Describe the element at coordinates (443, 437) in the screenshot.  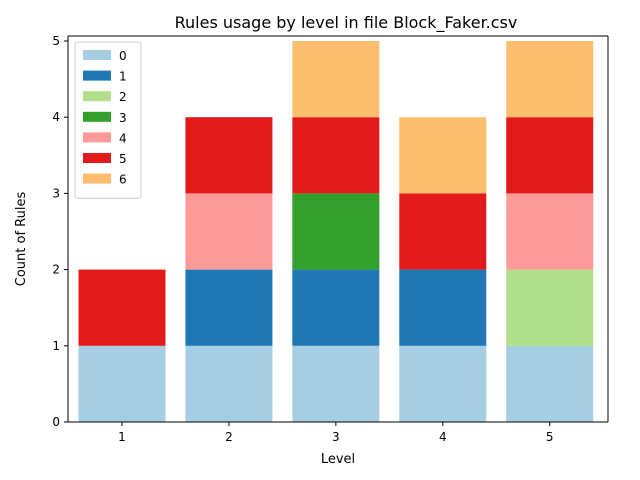
I see `x-tick-label-4: 4` at that location.